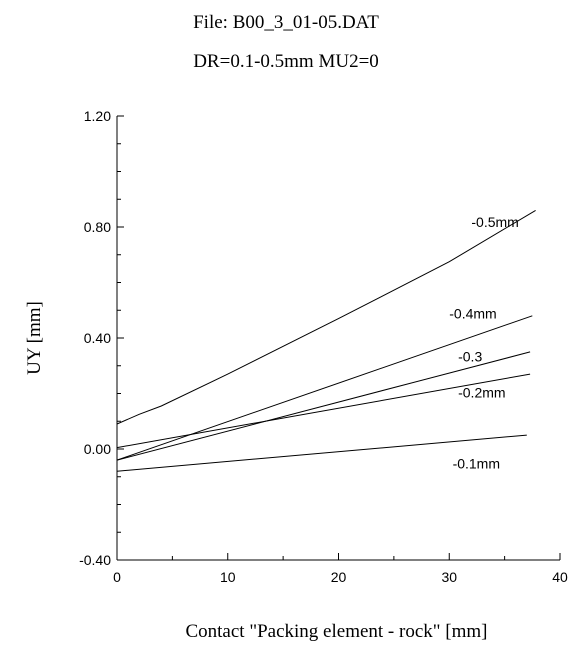 The height and width of the screenshot is (646, 572). Describe the element at coordinates (560, 577) in the screenshot. I see `x-tick-label: 40` at that location.